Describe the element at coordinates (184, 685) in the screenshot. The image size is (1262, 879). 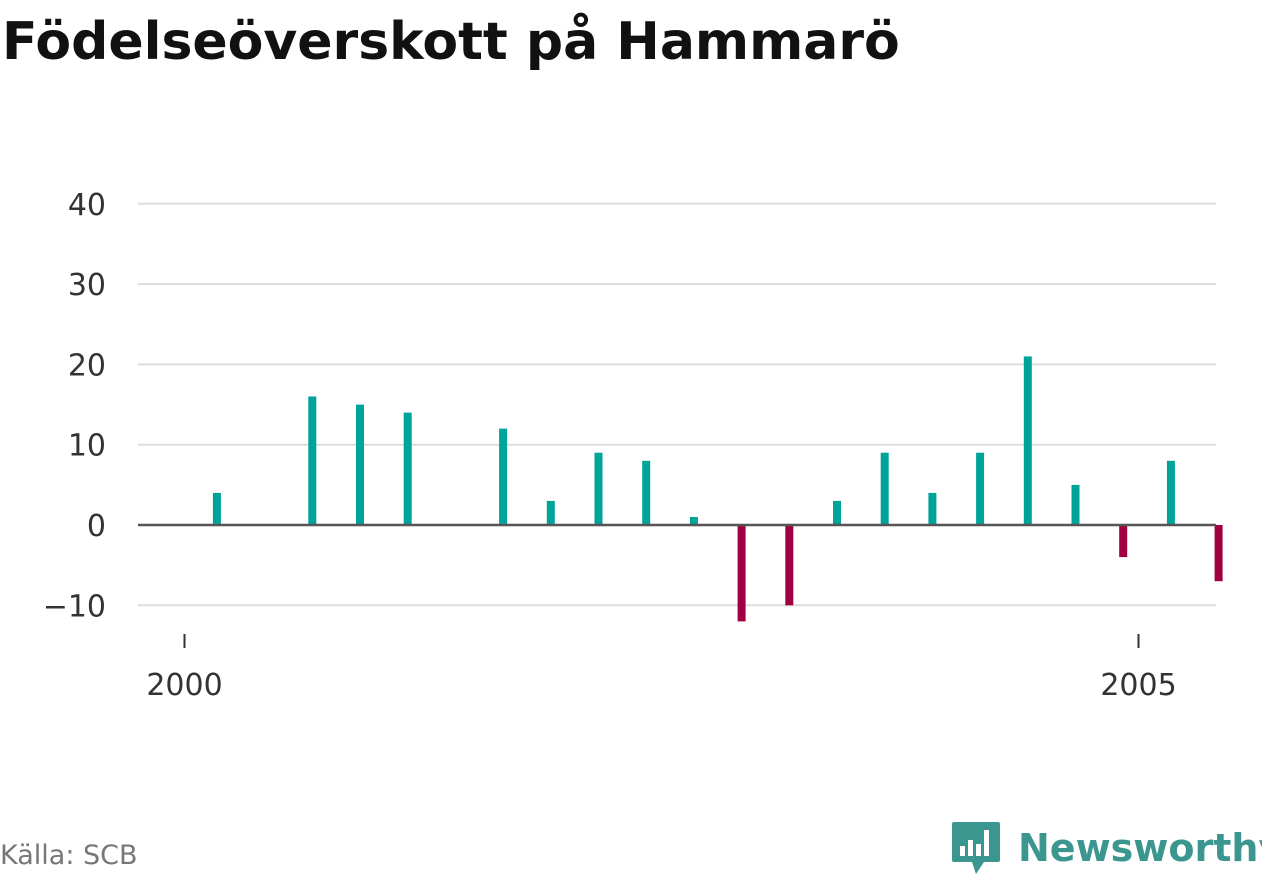
I see `x-tick-label: 2000` at that location.